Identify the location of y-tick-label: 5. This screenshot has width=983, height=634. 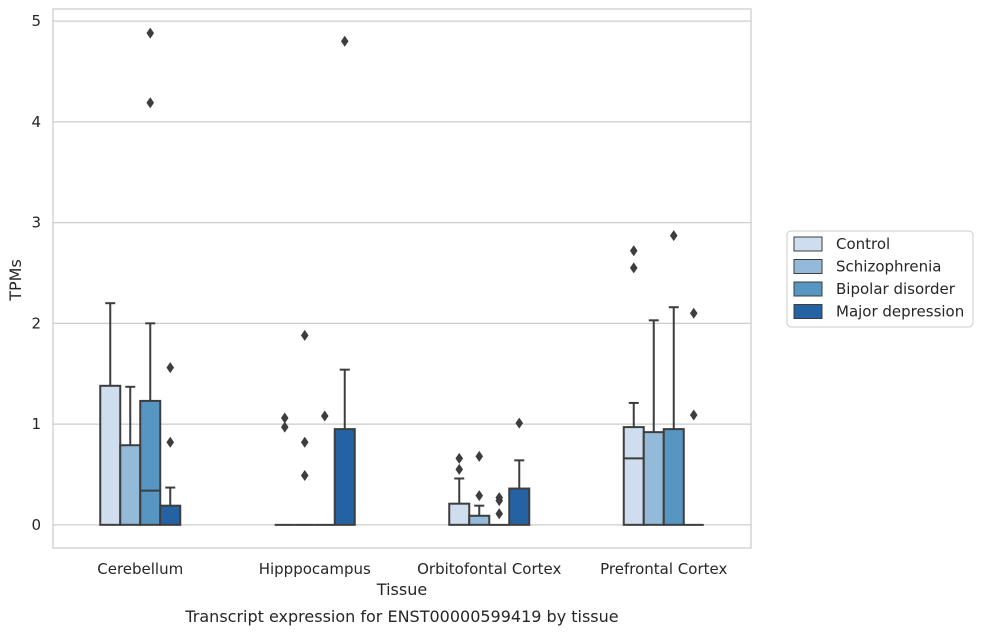
(36, 21).